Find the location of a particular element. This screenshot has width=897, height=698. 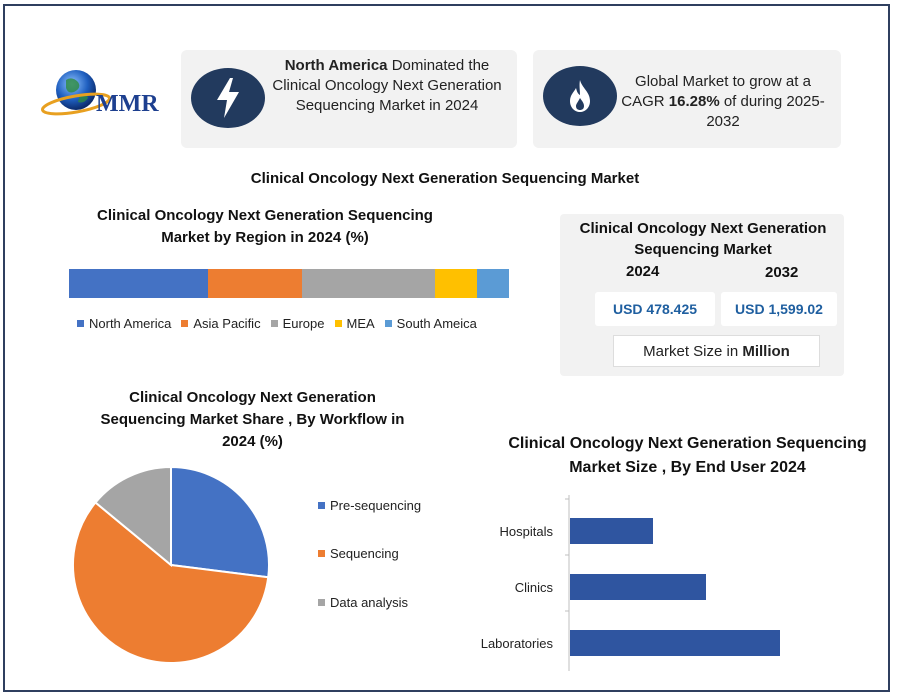

pie-slice-pre-sequencing is located at coordinates (220, 522).